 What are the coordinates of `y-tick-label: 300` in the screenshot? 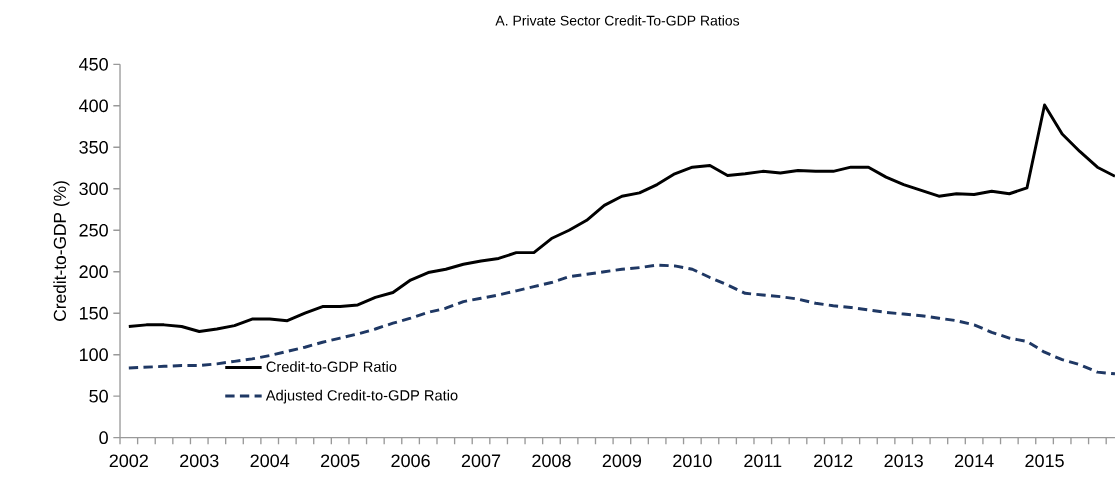 It's located at (93, 189).